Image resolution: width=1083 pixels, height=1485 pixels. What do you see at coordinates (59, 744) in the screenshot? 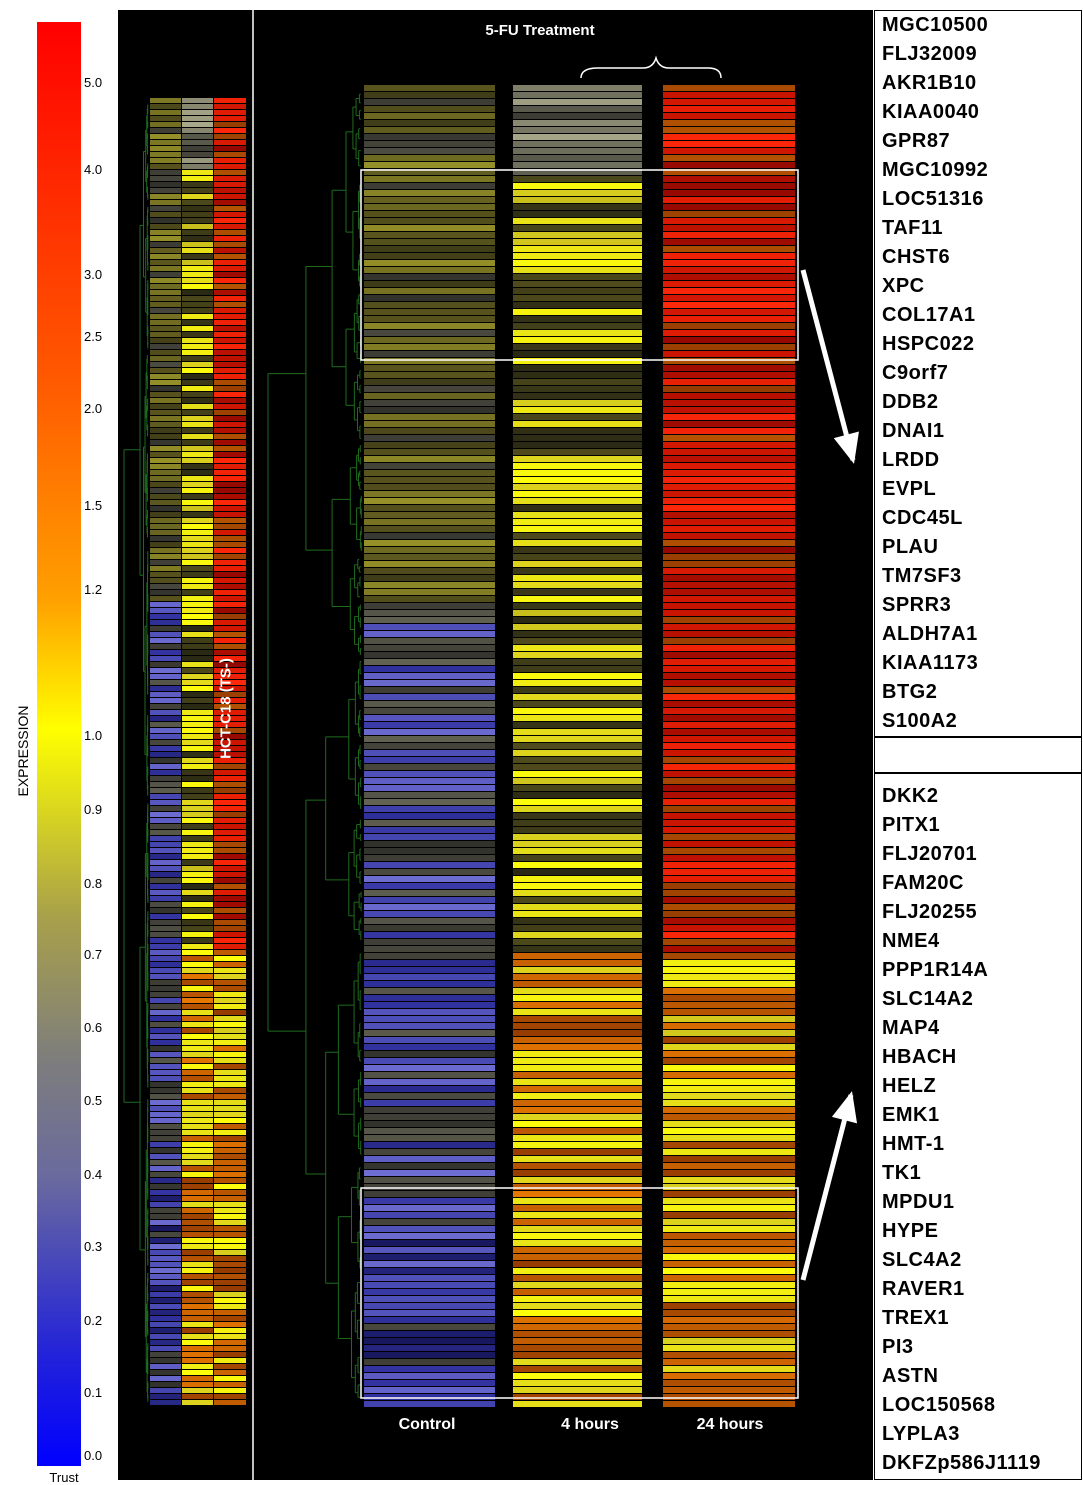
I see `expression-color-scale` at bounding box center [59, 744].